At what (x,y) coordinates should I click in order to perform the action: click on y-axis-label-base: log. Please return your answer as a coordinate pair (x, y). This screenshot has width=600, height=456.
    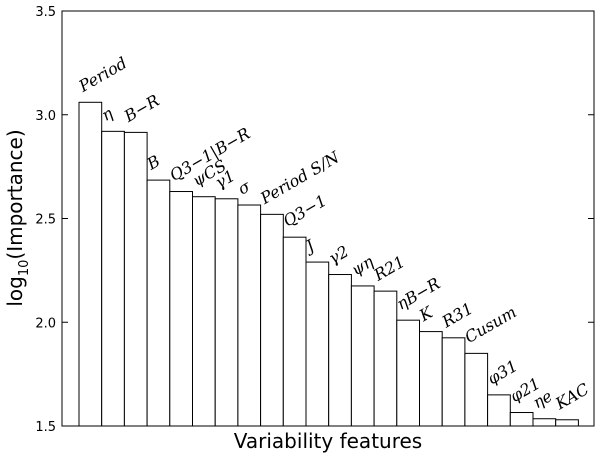
    Looking at the image, I should click on (15, 291).